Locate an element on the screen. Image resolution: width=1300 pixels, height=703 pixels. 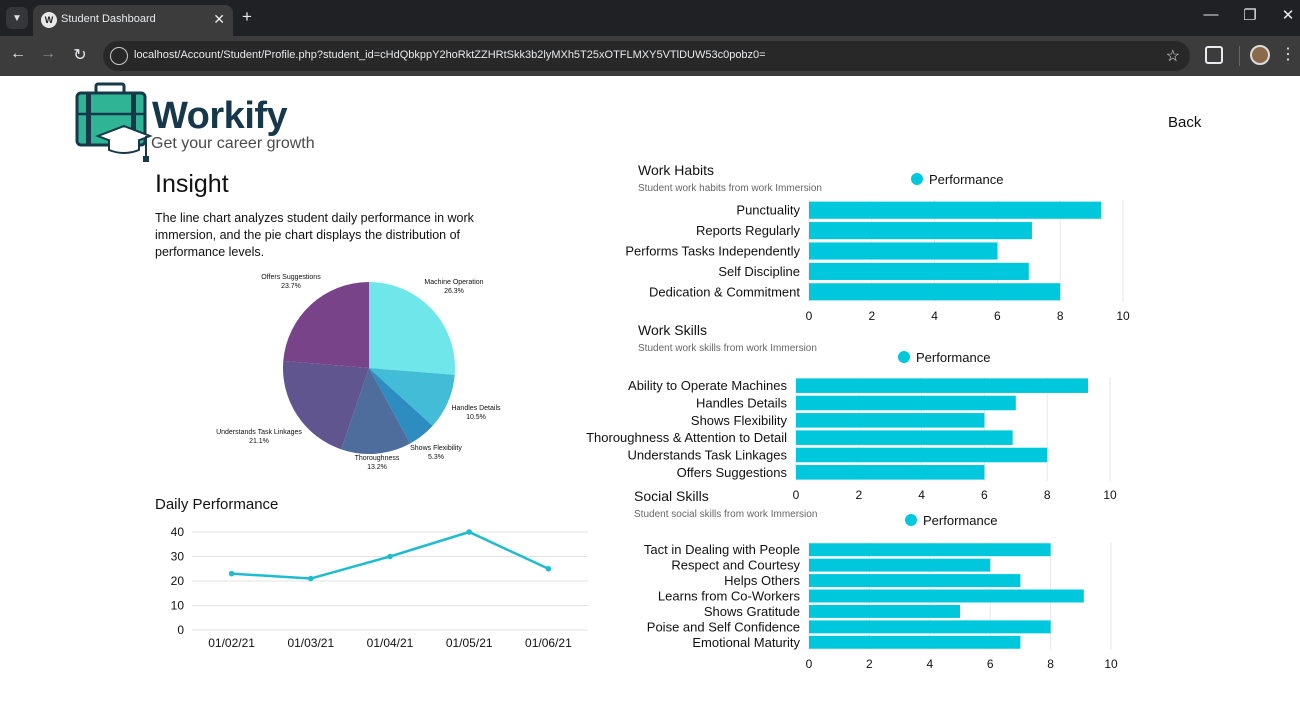
bar-category-label: Self Discipline is located at coordinates (759, 271).